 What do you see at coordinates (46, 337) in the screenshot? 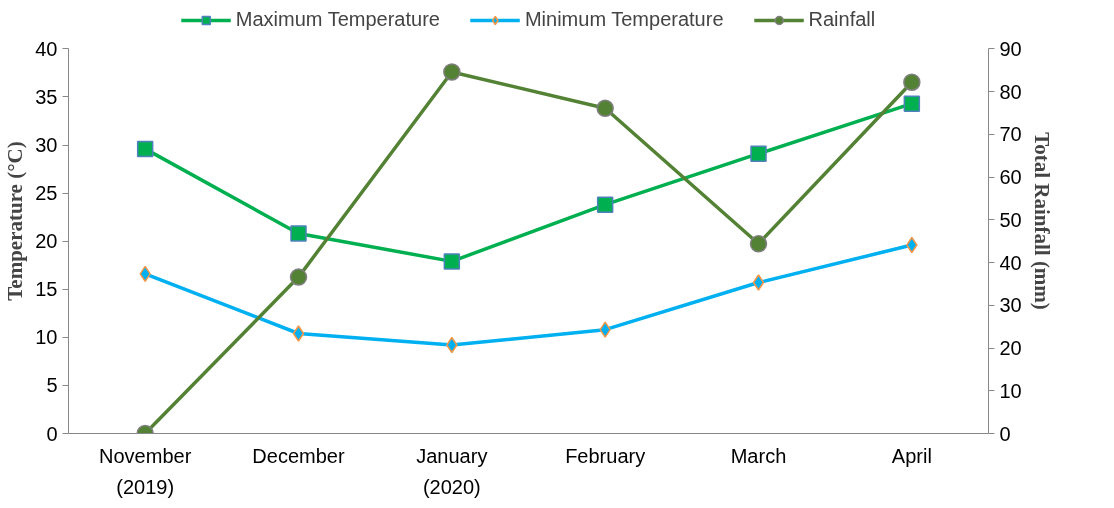
I see `y-tick-label: 10` at bounding box center [46, 337].